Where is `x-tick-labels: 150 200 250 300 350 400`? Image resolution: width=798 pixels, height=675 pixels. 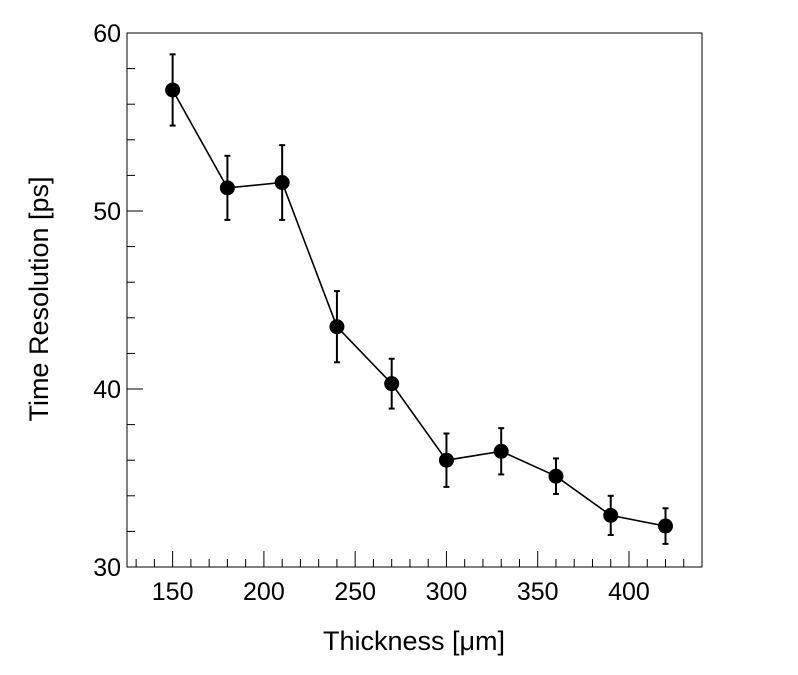 x-tick-labels: 150 200 250 300 350 400 is located at coordinates (401, 592).